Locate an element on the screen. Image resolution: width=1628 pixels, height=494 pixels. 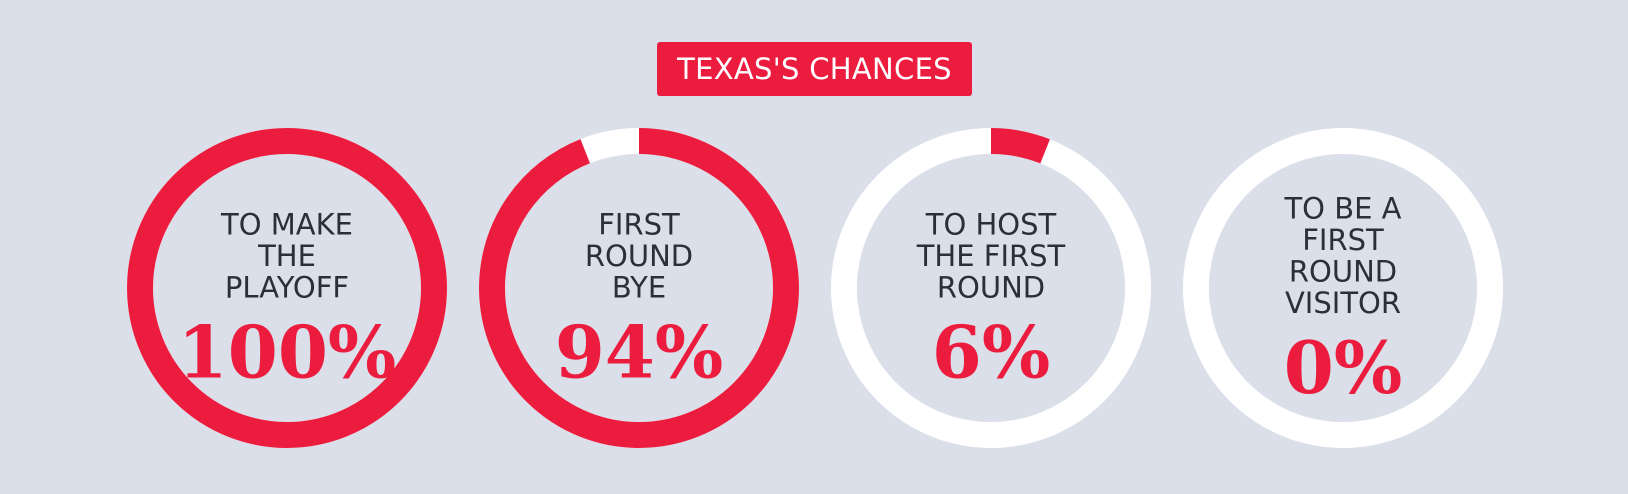
donut-label-line: BYE is located at coordinates (639, 287).